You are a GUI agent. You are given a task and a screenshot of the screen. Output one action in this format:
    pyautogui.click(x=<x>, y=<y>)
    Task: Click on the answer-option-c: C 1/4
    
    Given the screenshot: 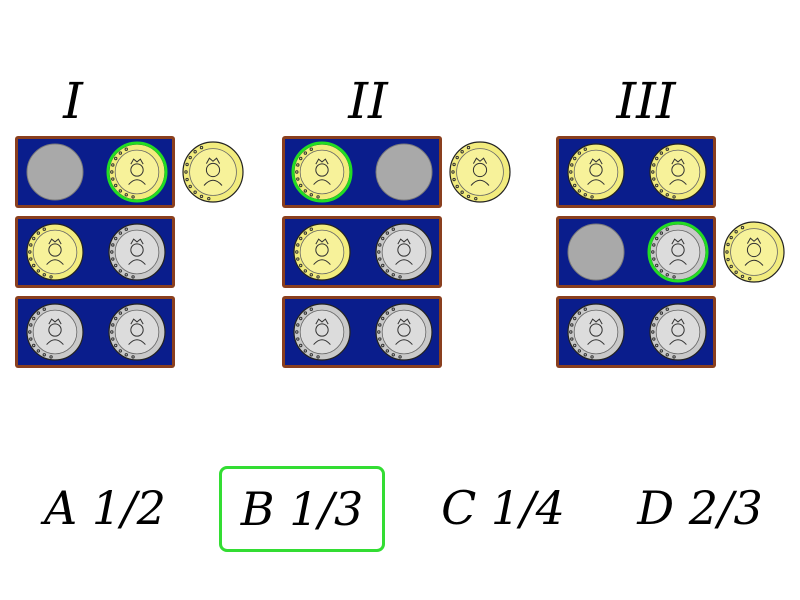 What is the action you would take?
    pyautogui.click(x=503, y=508)
    